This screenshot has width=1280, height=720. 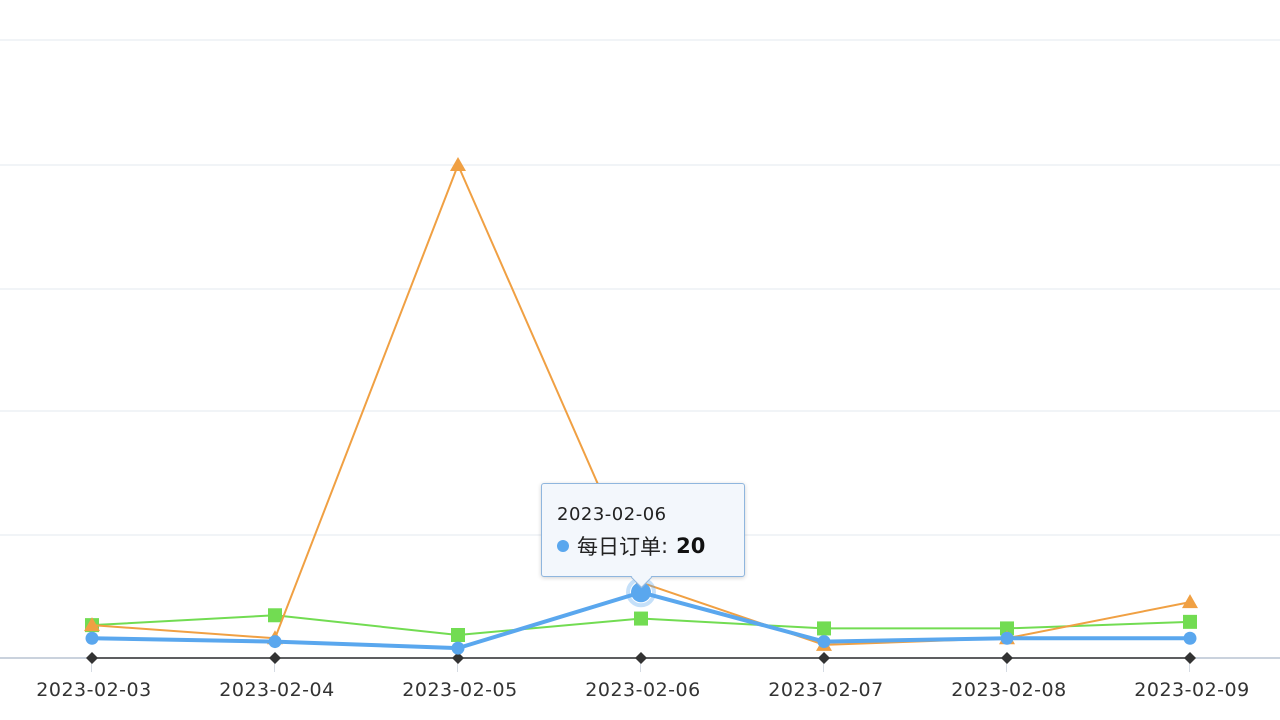 What do you see at coordinates (619, 547) in the screenshot?
I see `tooltip-series-name: 每日订单` at bounding box center [619, 547].